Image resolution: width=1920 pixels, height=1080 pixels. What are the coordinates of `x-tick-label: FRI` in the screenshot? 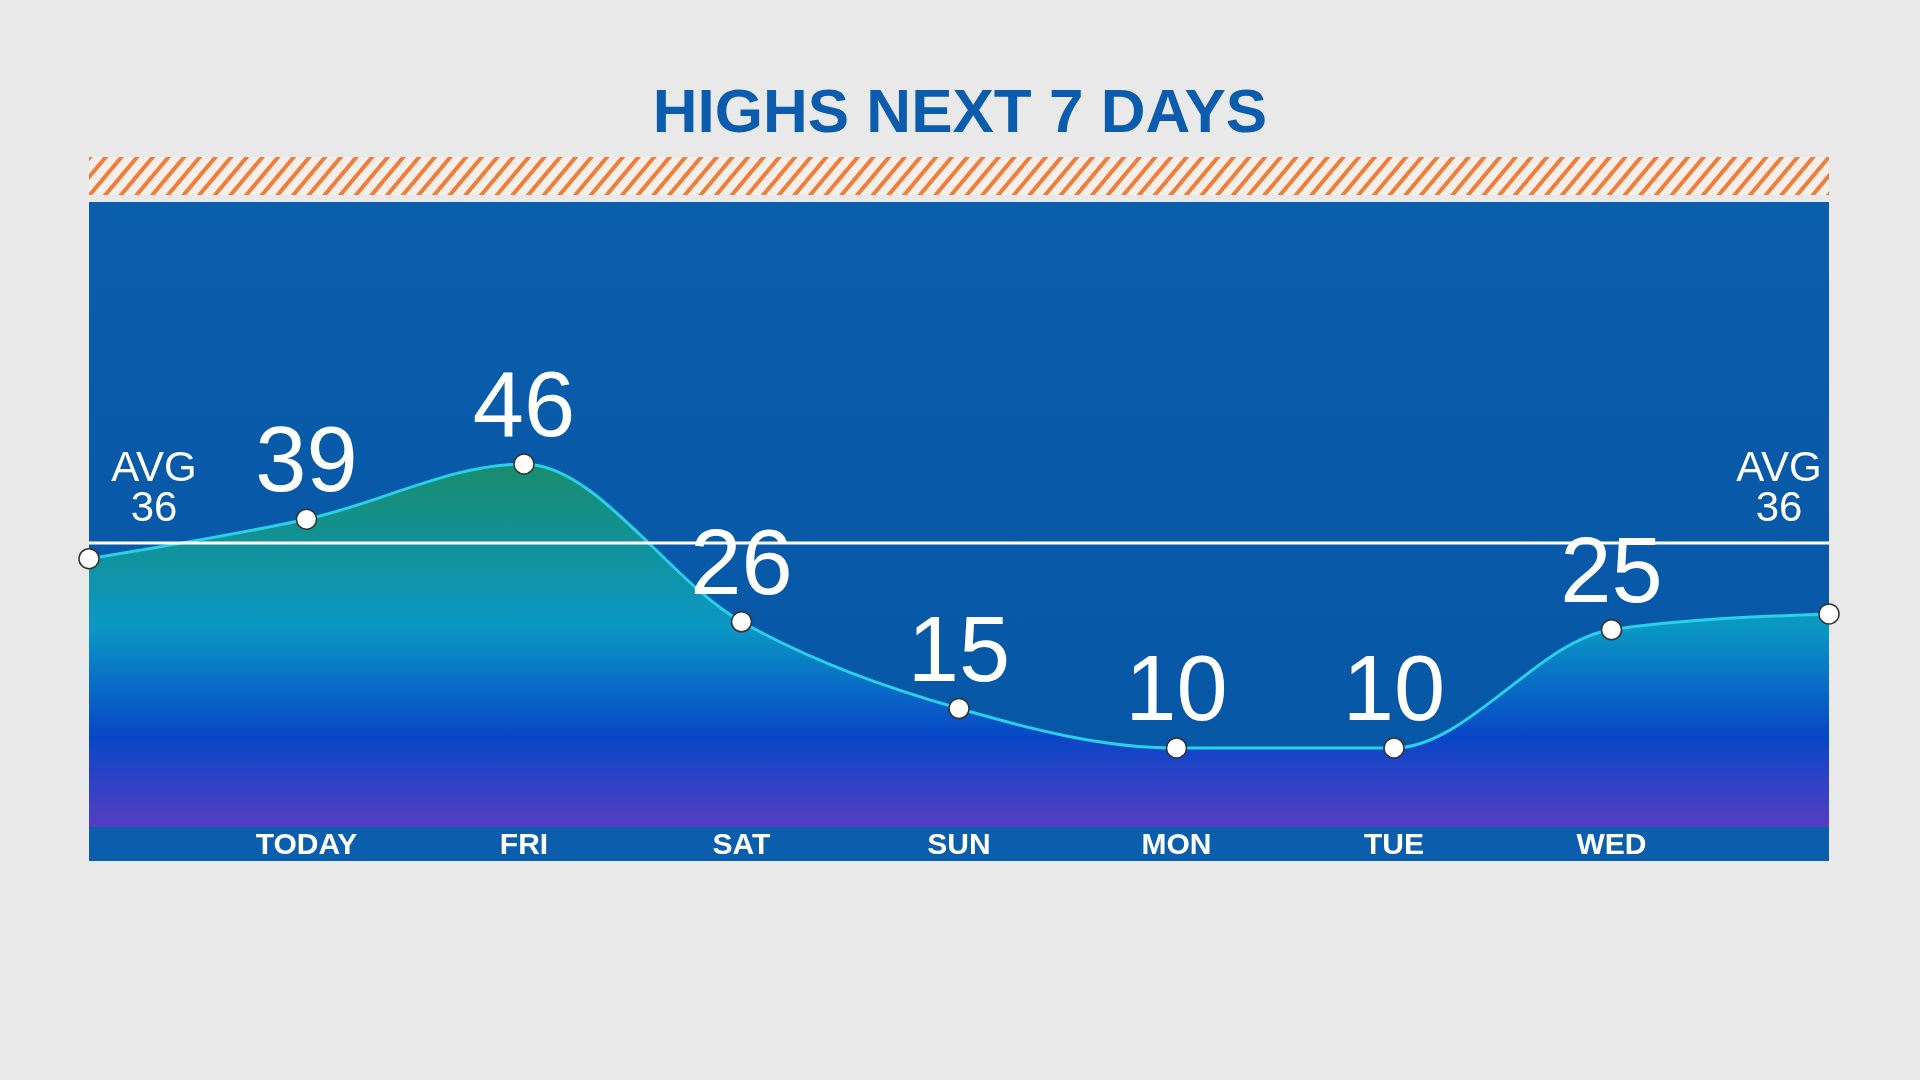 It's located at (524, 843).